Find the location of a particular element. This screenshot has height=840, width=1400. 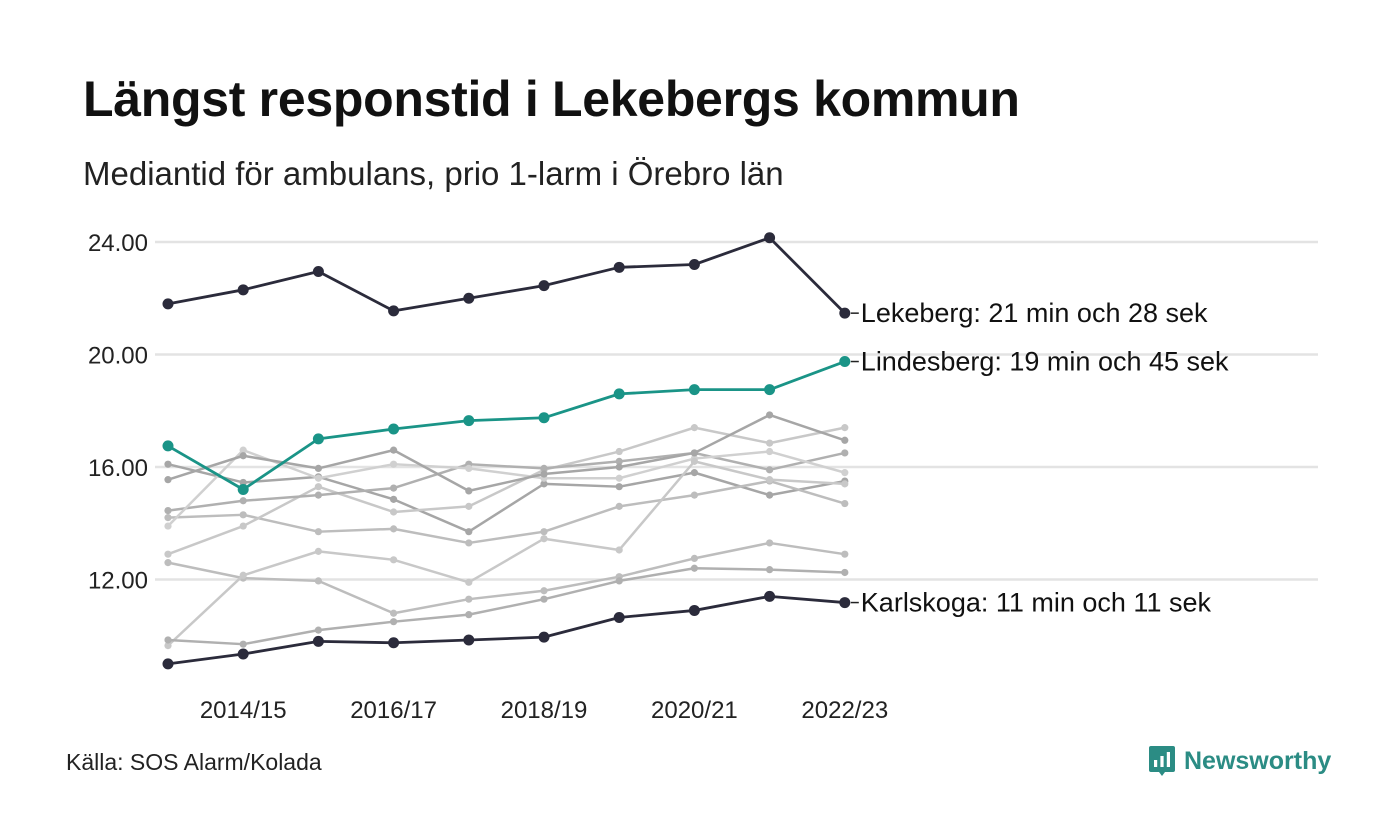

chart-title: Längst responstid i Lekebergs kommun is located at coordinates (551, 99).